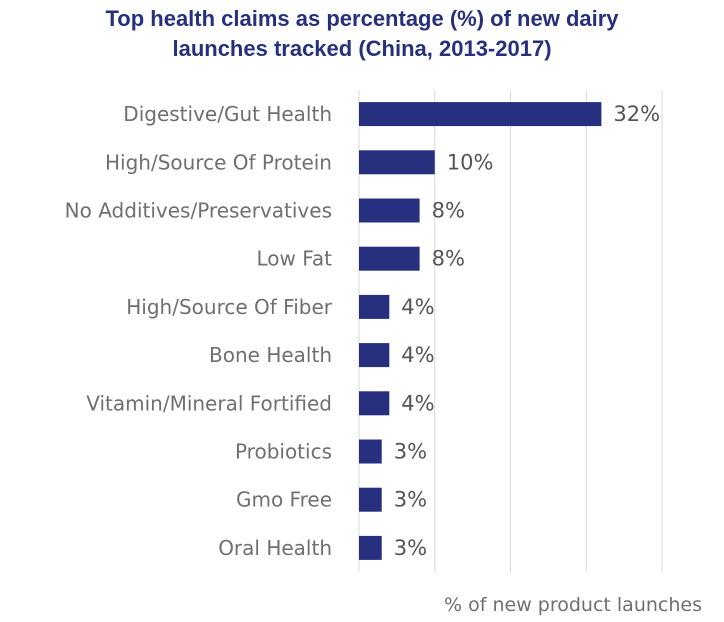  I want to click on category-label: No Additives/Preservatives, so click(198, 211).